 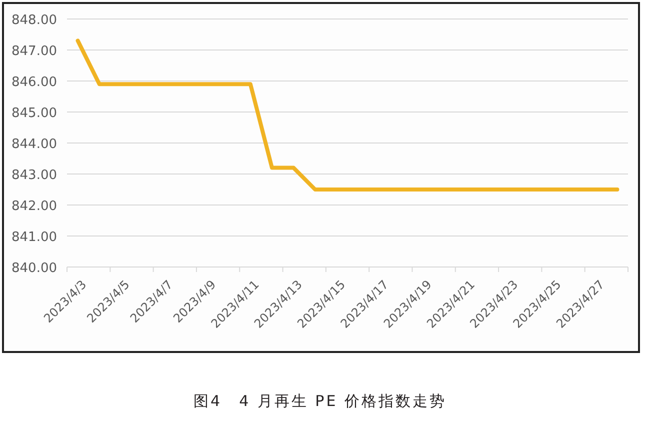 I want to click on y-tick-label: 848.00, so click(x=34, y=20).